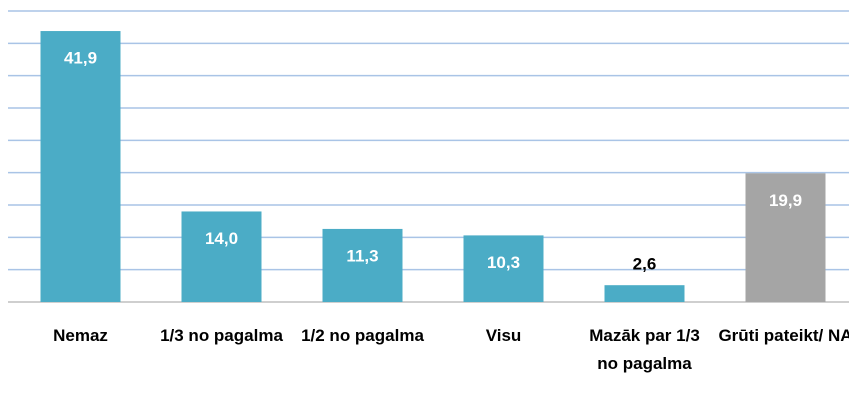  Describe the element at coordinates (221, 335) in the screenshot. I see `x-tick-label: 1/3 no pagalma` at that location.